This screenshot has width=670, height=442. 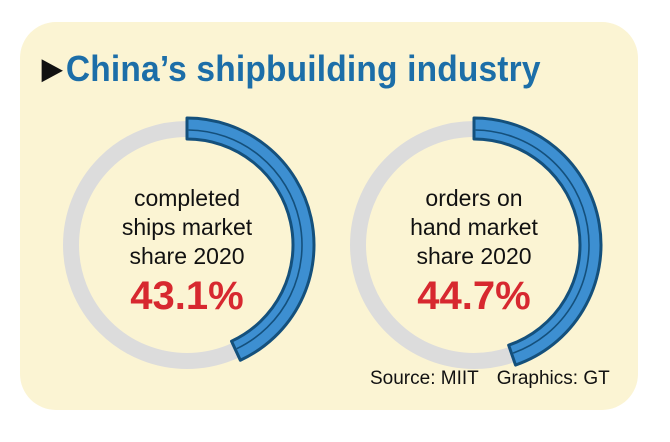 I want to click on label-line: ships market, so click(x=187, y=227).